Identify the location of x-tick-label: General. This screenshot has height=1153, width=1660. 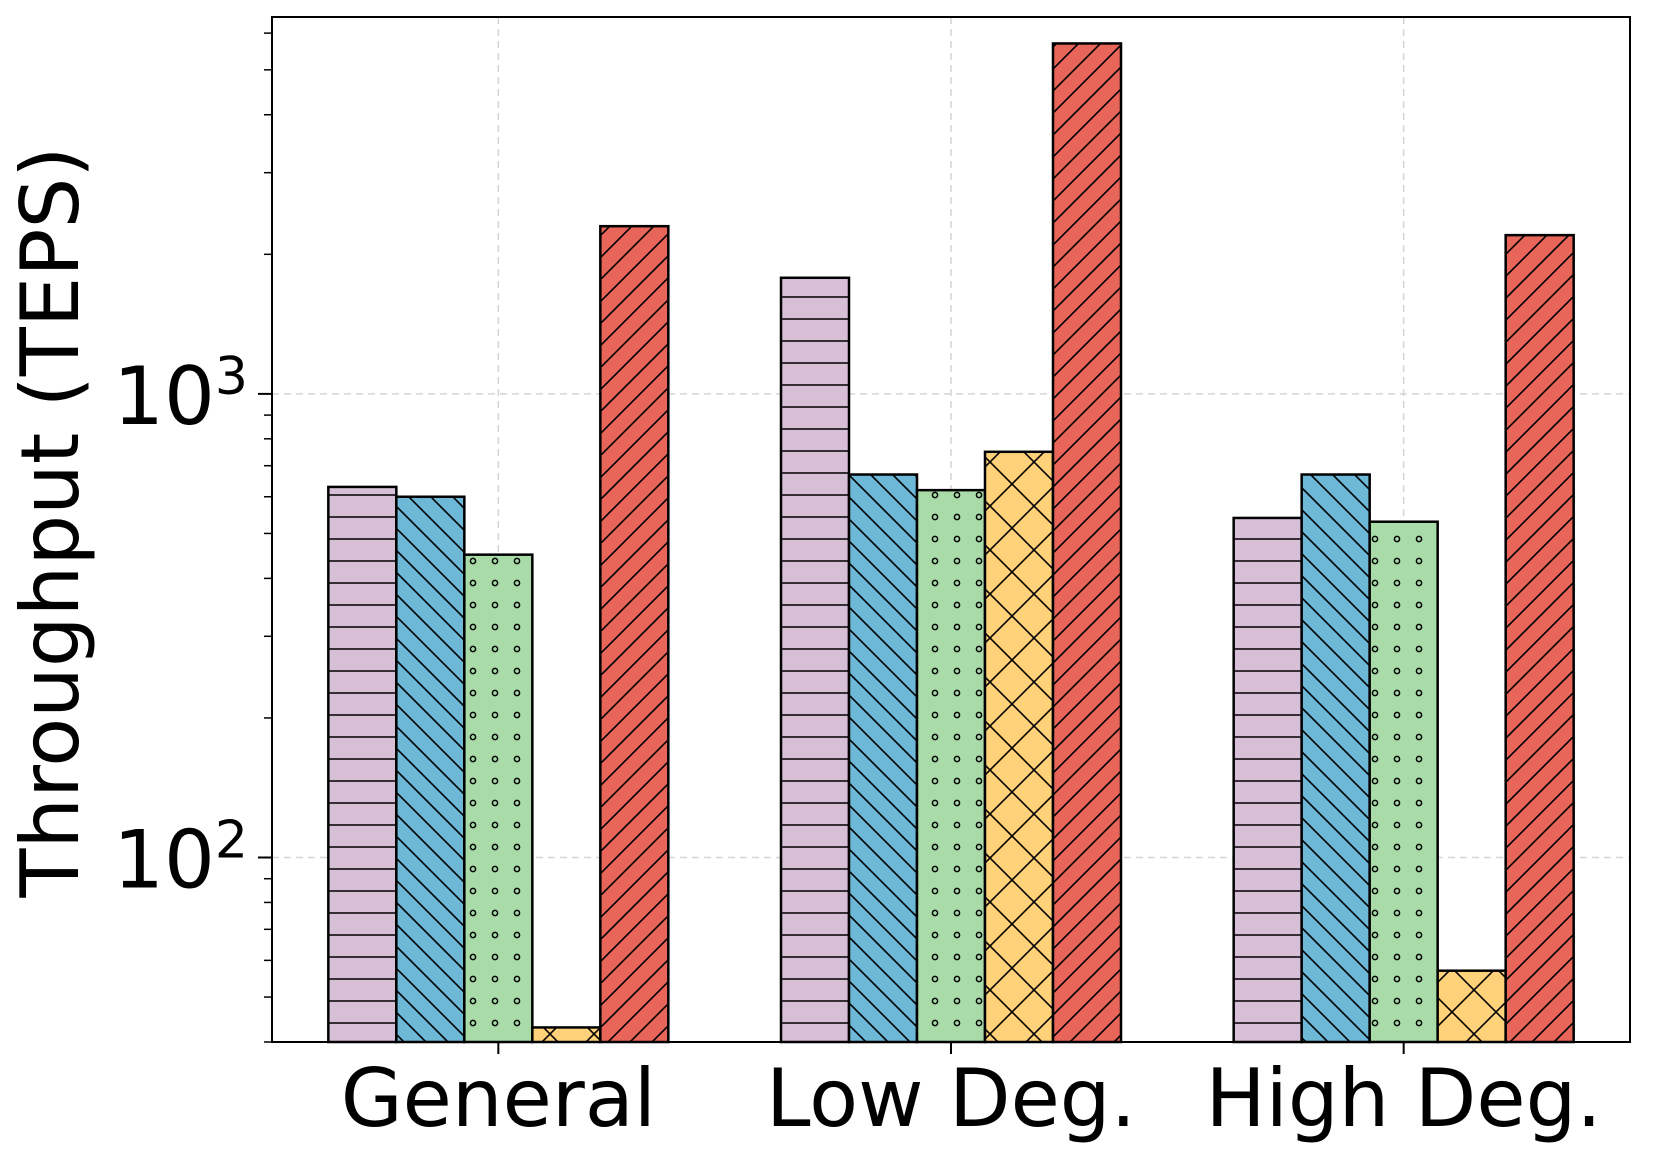
(498, 1098).